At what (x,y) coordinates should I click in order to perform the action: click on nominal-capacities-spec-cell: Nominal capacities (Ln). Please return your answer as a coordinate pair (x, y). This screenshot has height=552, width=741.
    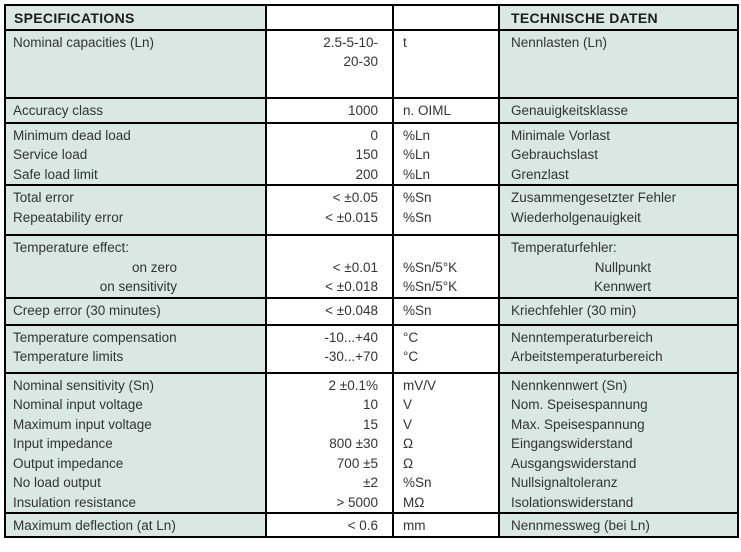
    Looking at the image, I should click on (135, 63).